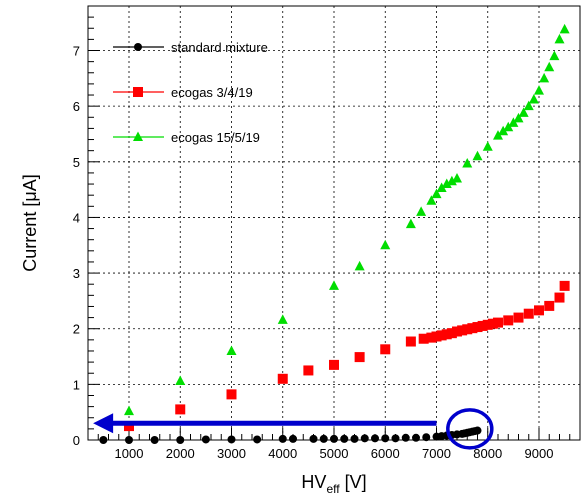  Describe the element at coordinates (76, 217) in the screenshot. I see `y-tick-label: 4` at that location.